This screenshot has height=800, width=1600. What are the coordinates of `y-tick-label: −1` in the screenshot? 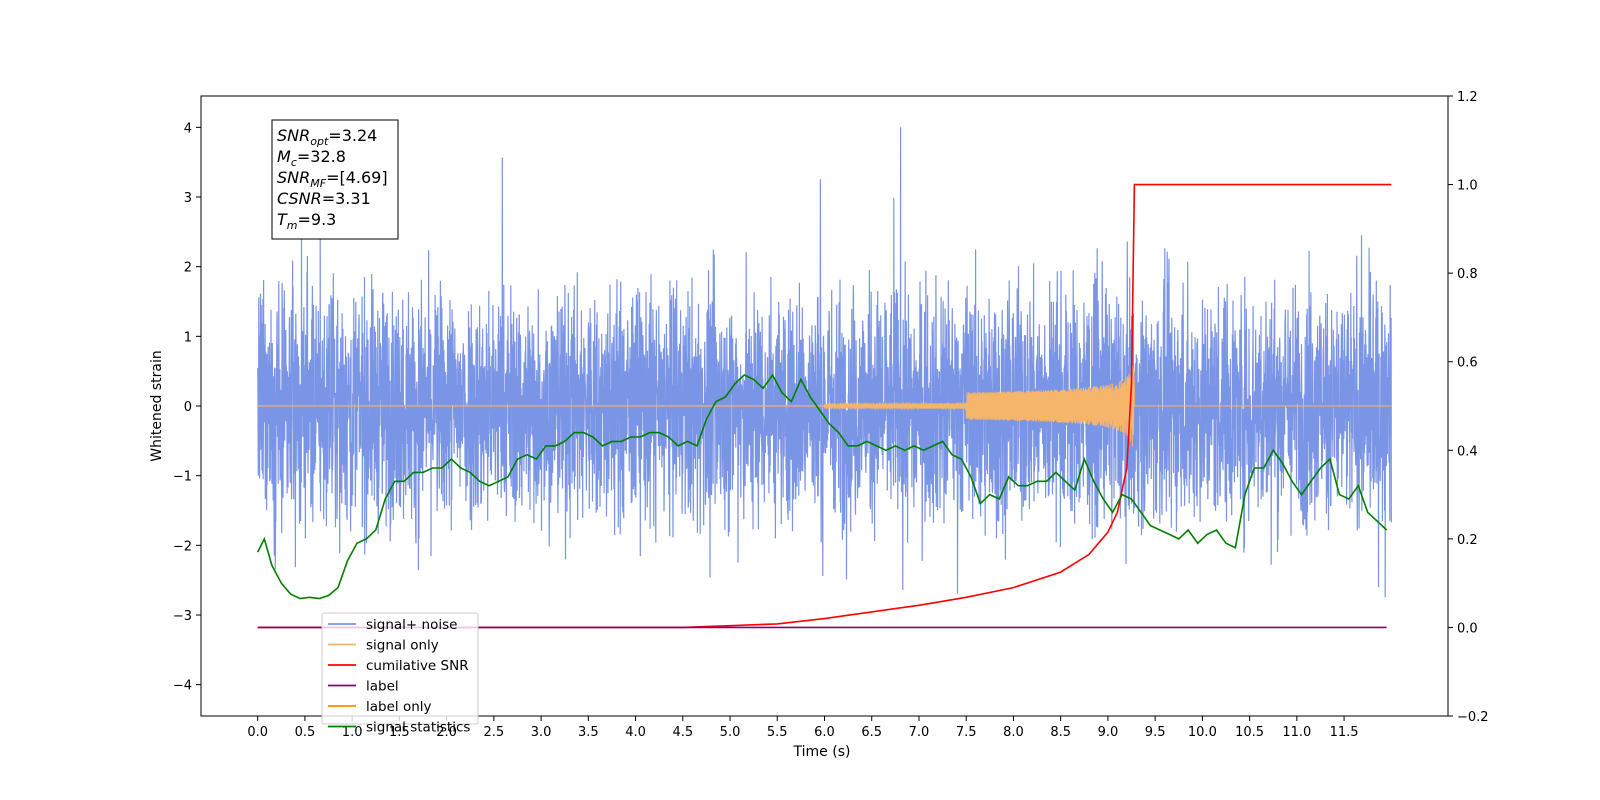 It's located at (182, 477).